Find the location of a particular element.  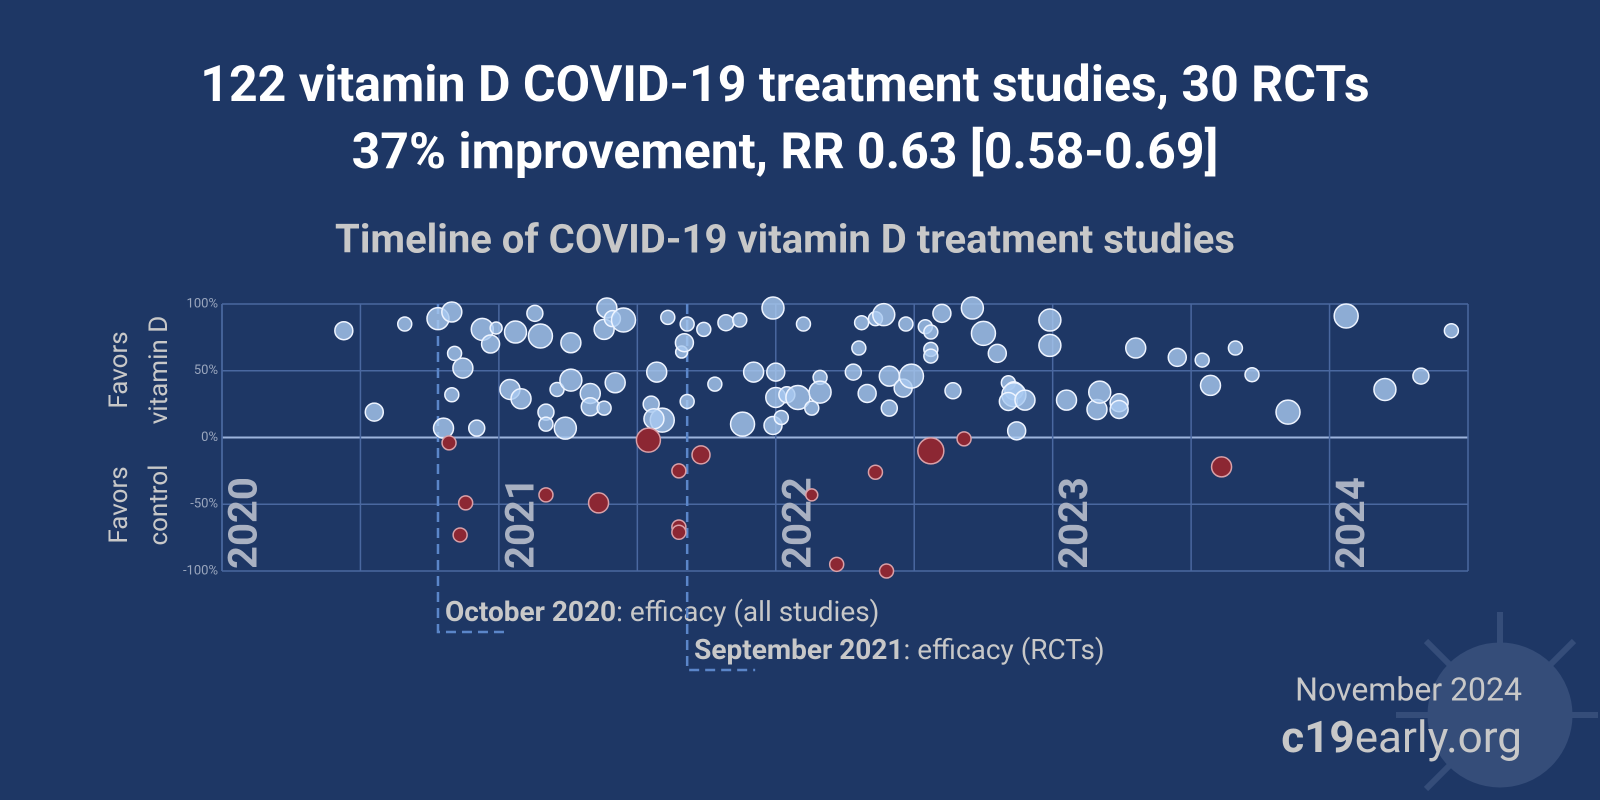

annotation: September 2021: efficacy (RCTs) is located at coordinates (899, 649).